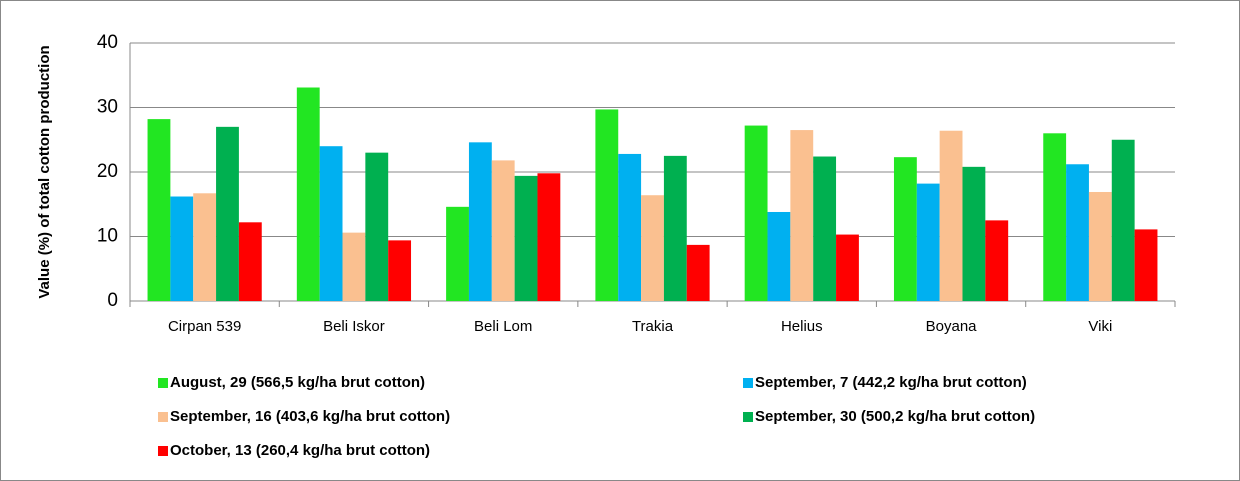 Image resolution: width=1240 pixels, height=481 pixels. What do you see at coordinates (952, 326) in the screenshot?
I see `x-tick-label: Boyana` at bounding box center [952, 326].